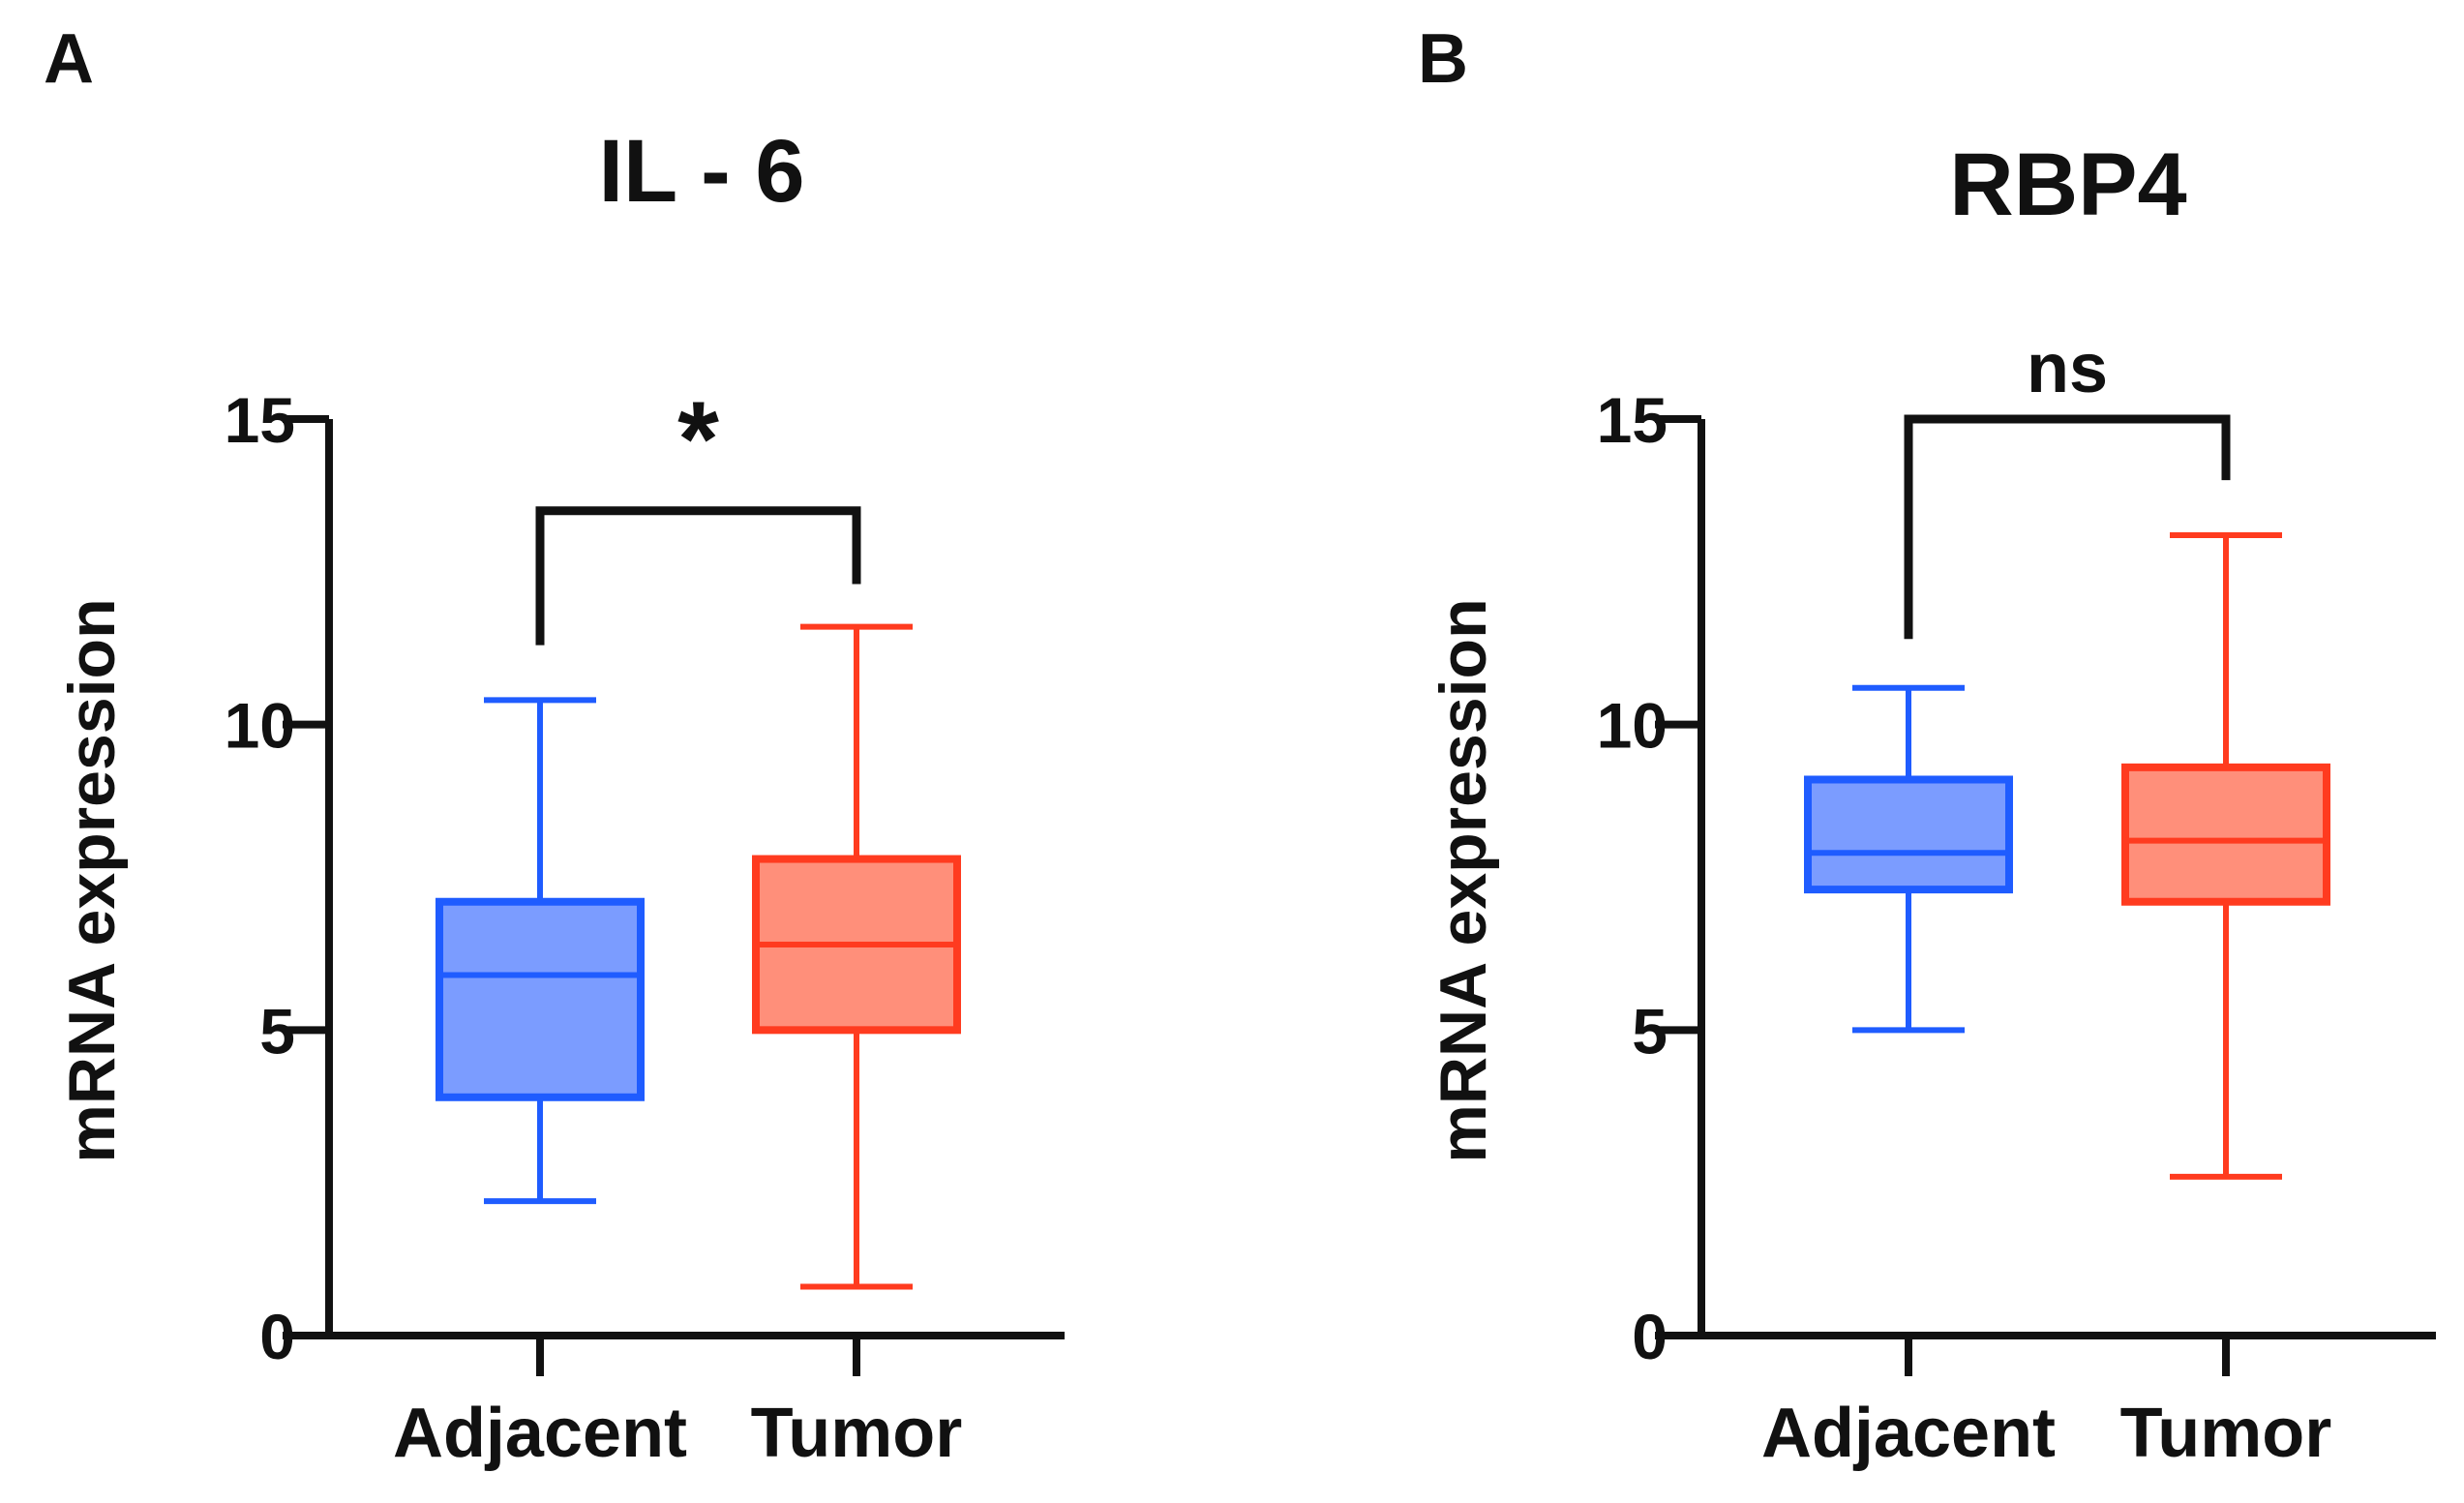  What do you see at coordinates (1463, 880) in the screenshot?
I see `panel-b-y-axis-label: mRNA expression` at bounding box center [1463, 880].